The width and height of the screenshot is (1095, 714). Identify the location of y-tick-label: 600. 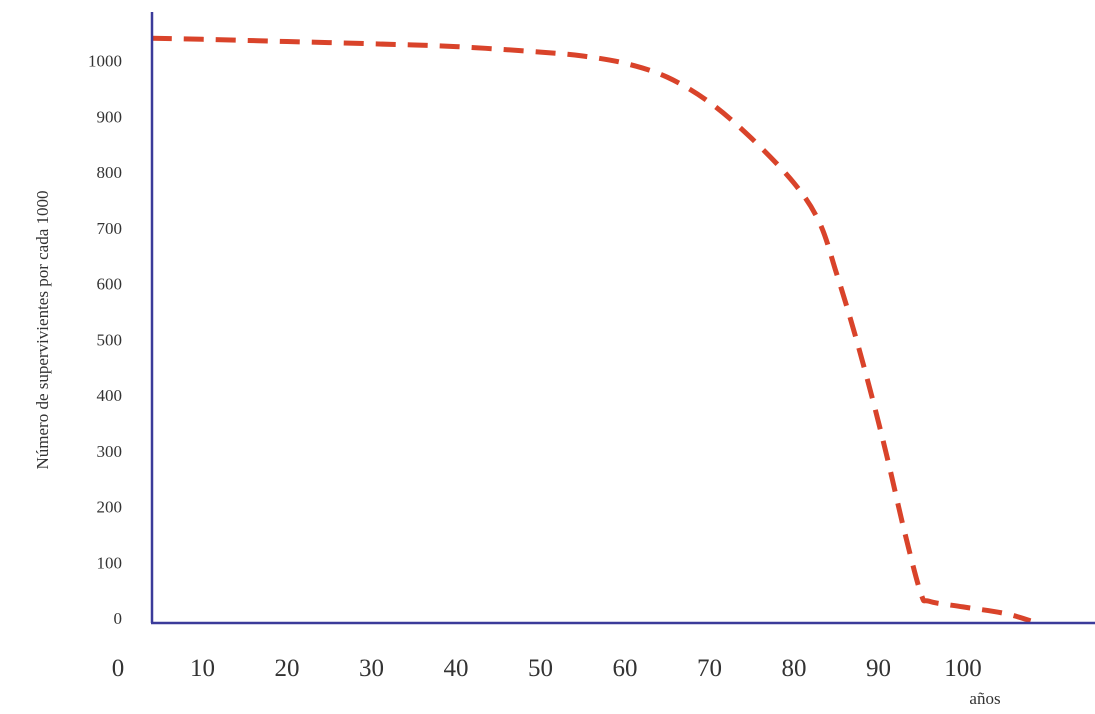
(110, 284).